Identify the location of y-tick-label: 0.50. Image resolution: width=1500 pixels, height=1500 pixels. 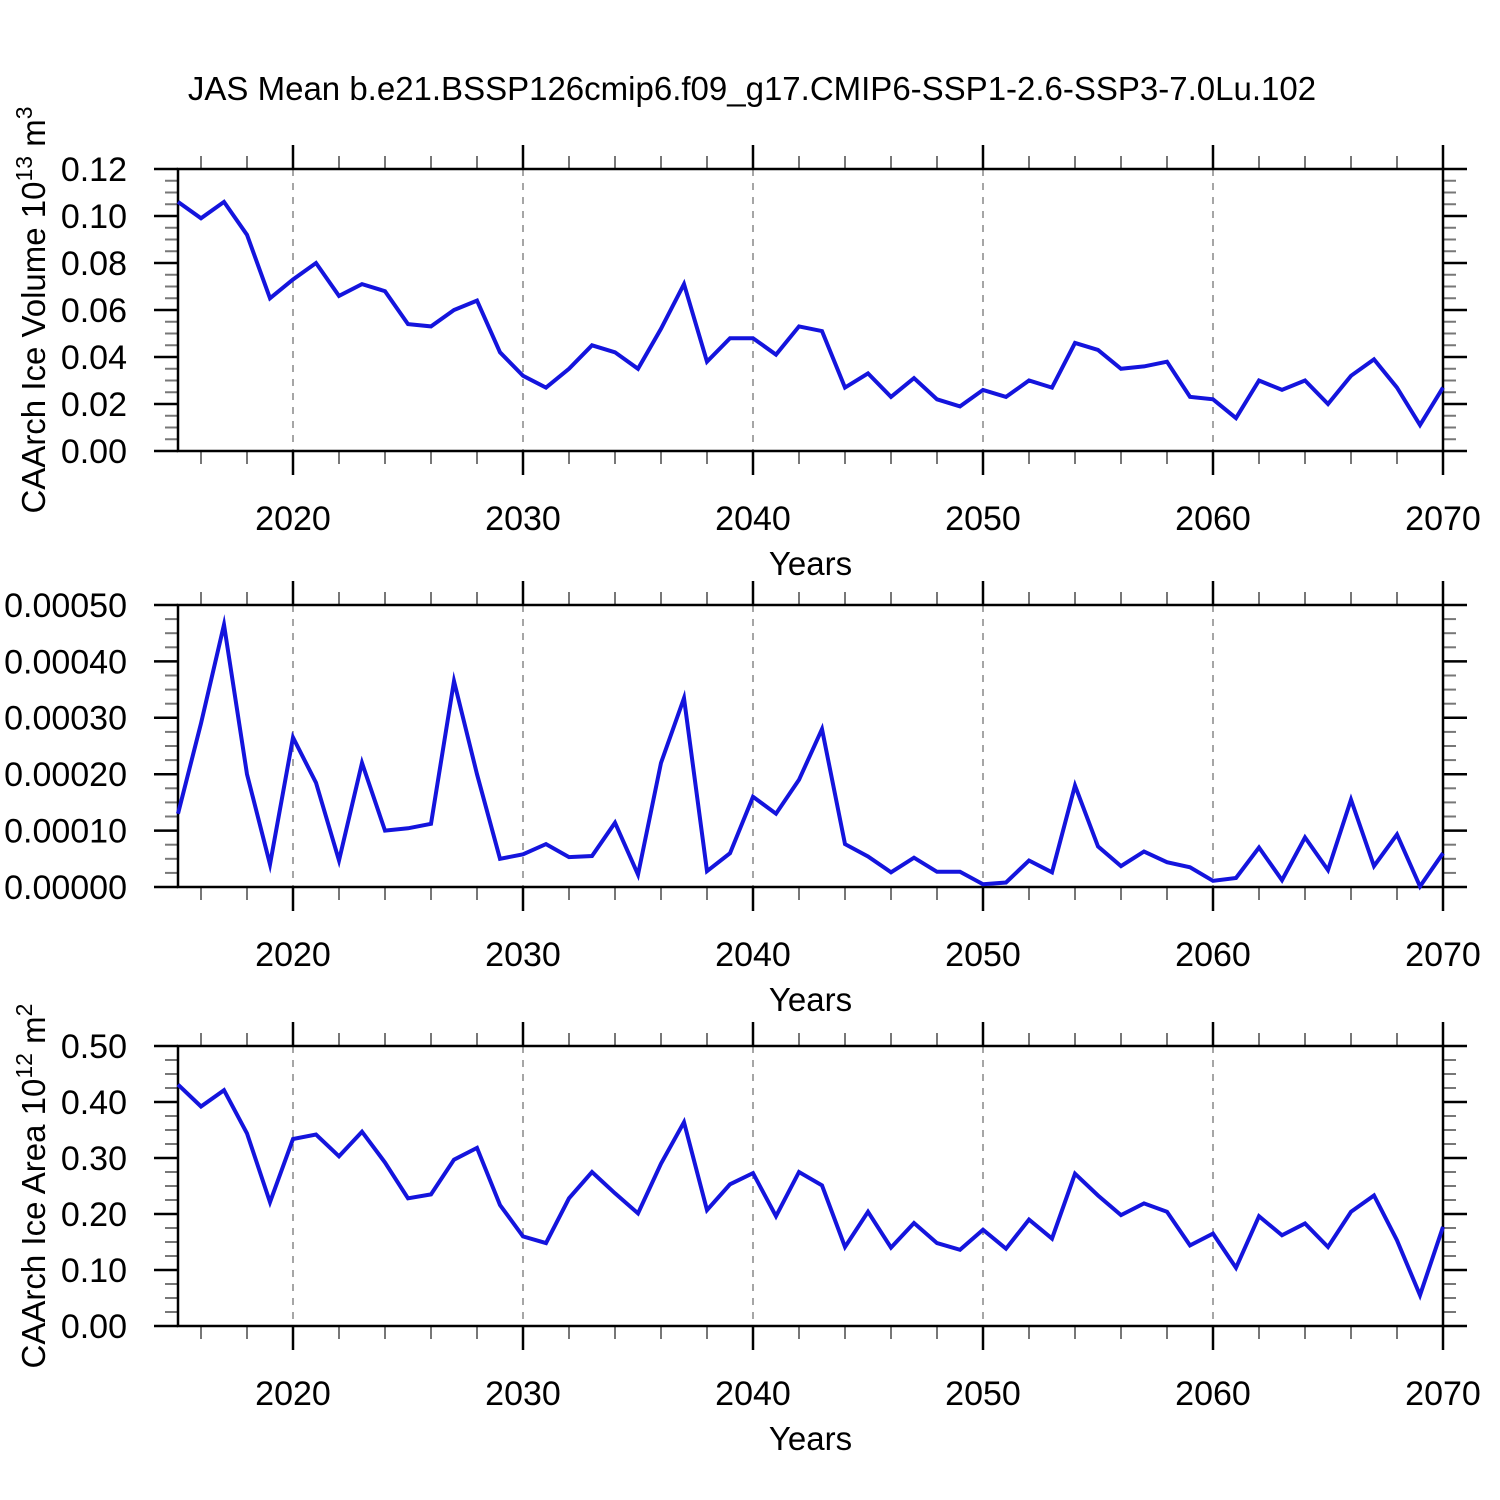
(94, 1047).